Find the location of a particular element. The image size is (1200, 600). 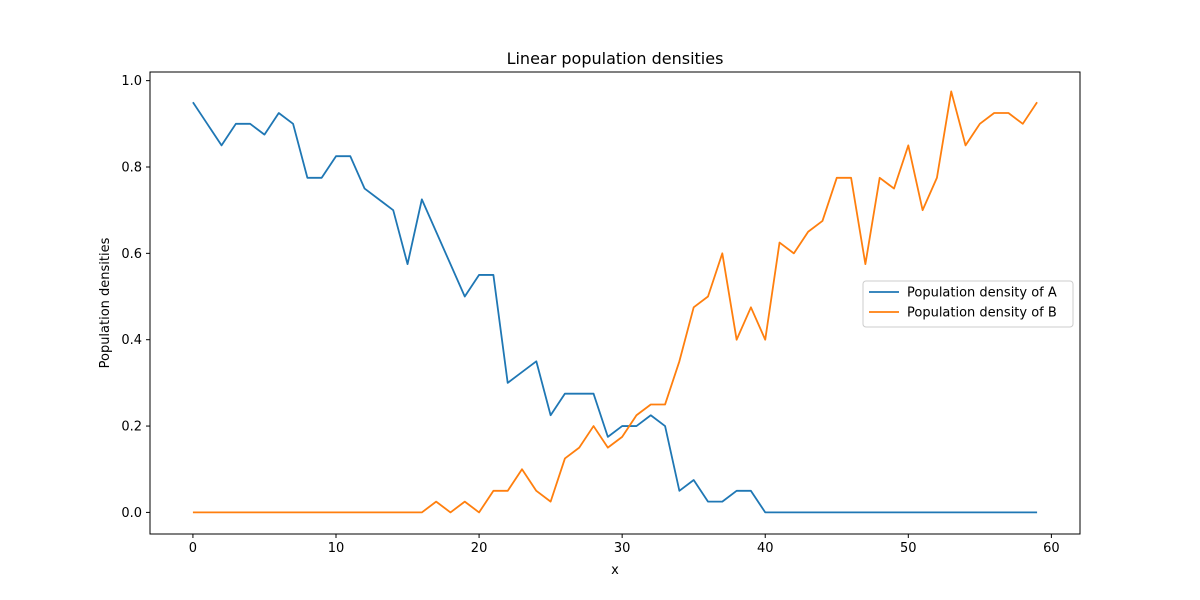

x-tick-label: 50 is located at coordinates (908, 548).